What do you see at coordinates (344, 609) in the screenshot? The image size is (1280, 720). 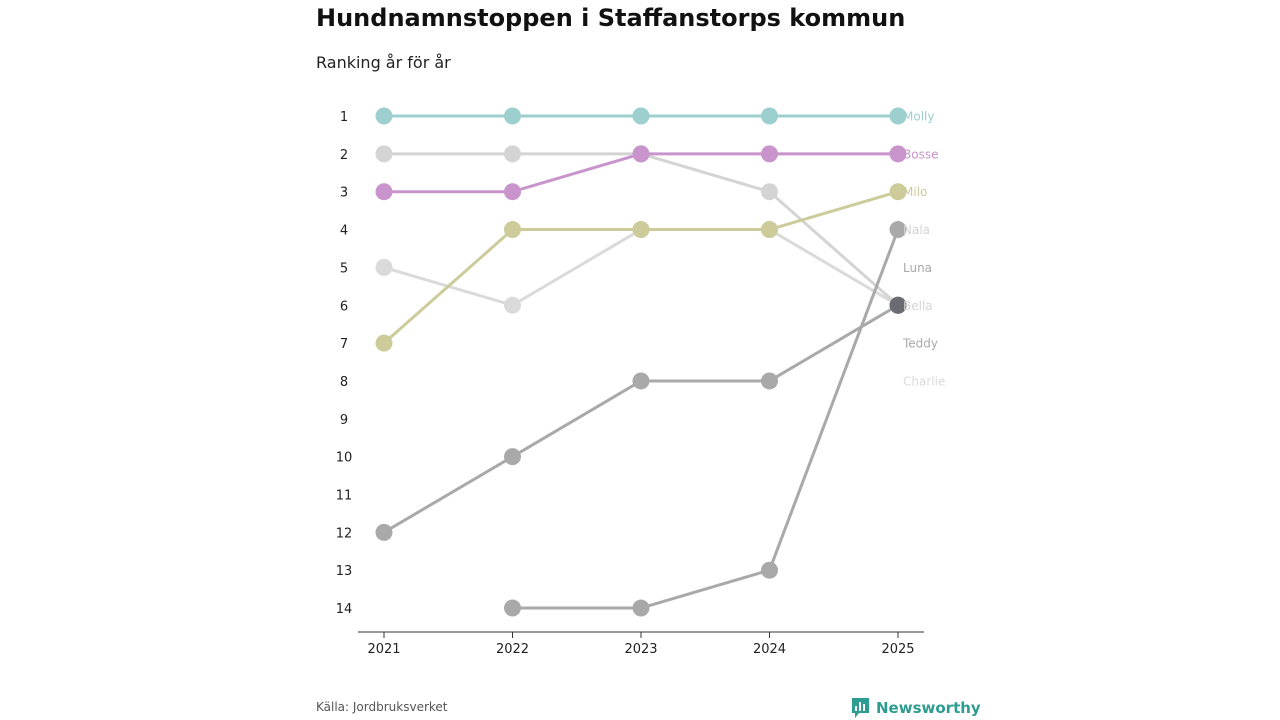 I see `y-tick-label: 14` at bounding box center [344, 609].